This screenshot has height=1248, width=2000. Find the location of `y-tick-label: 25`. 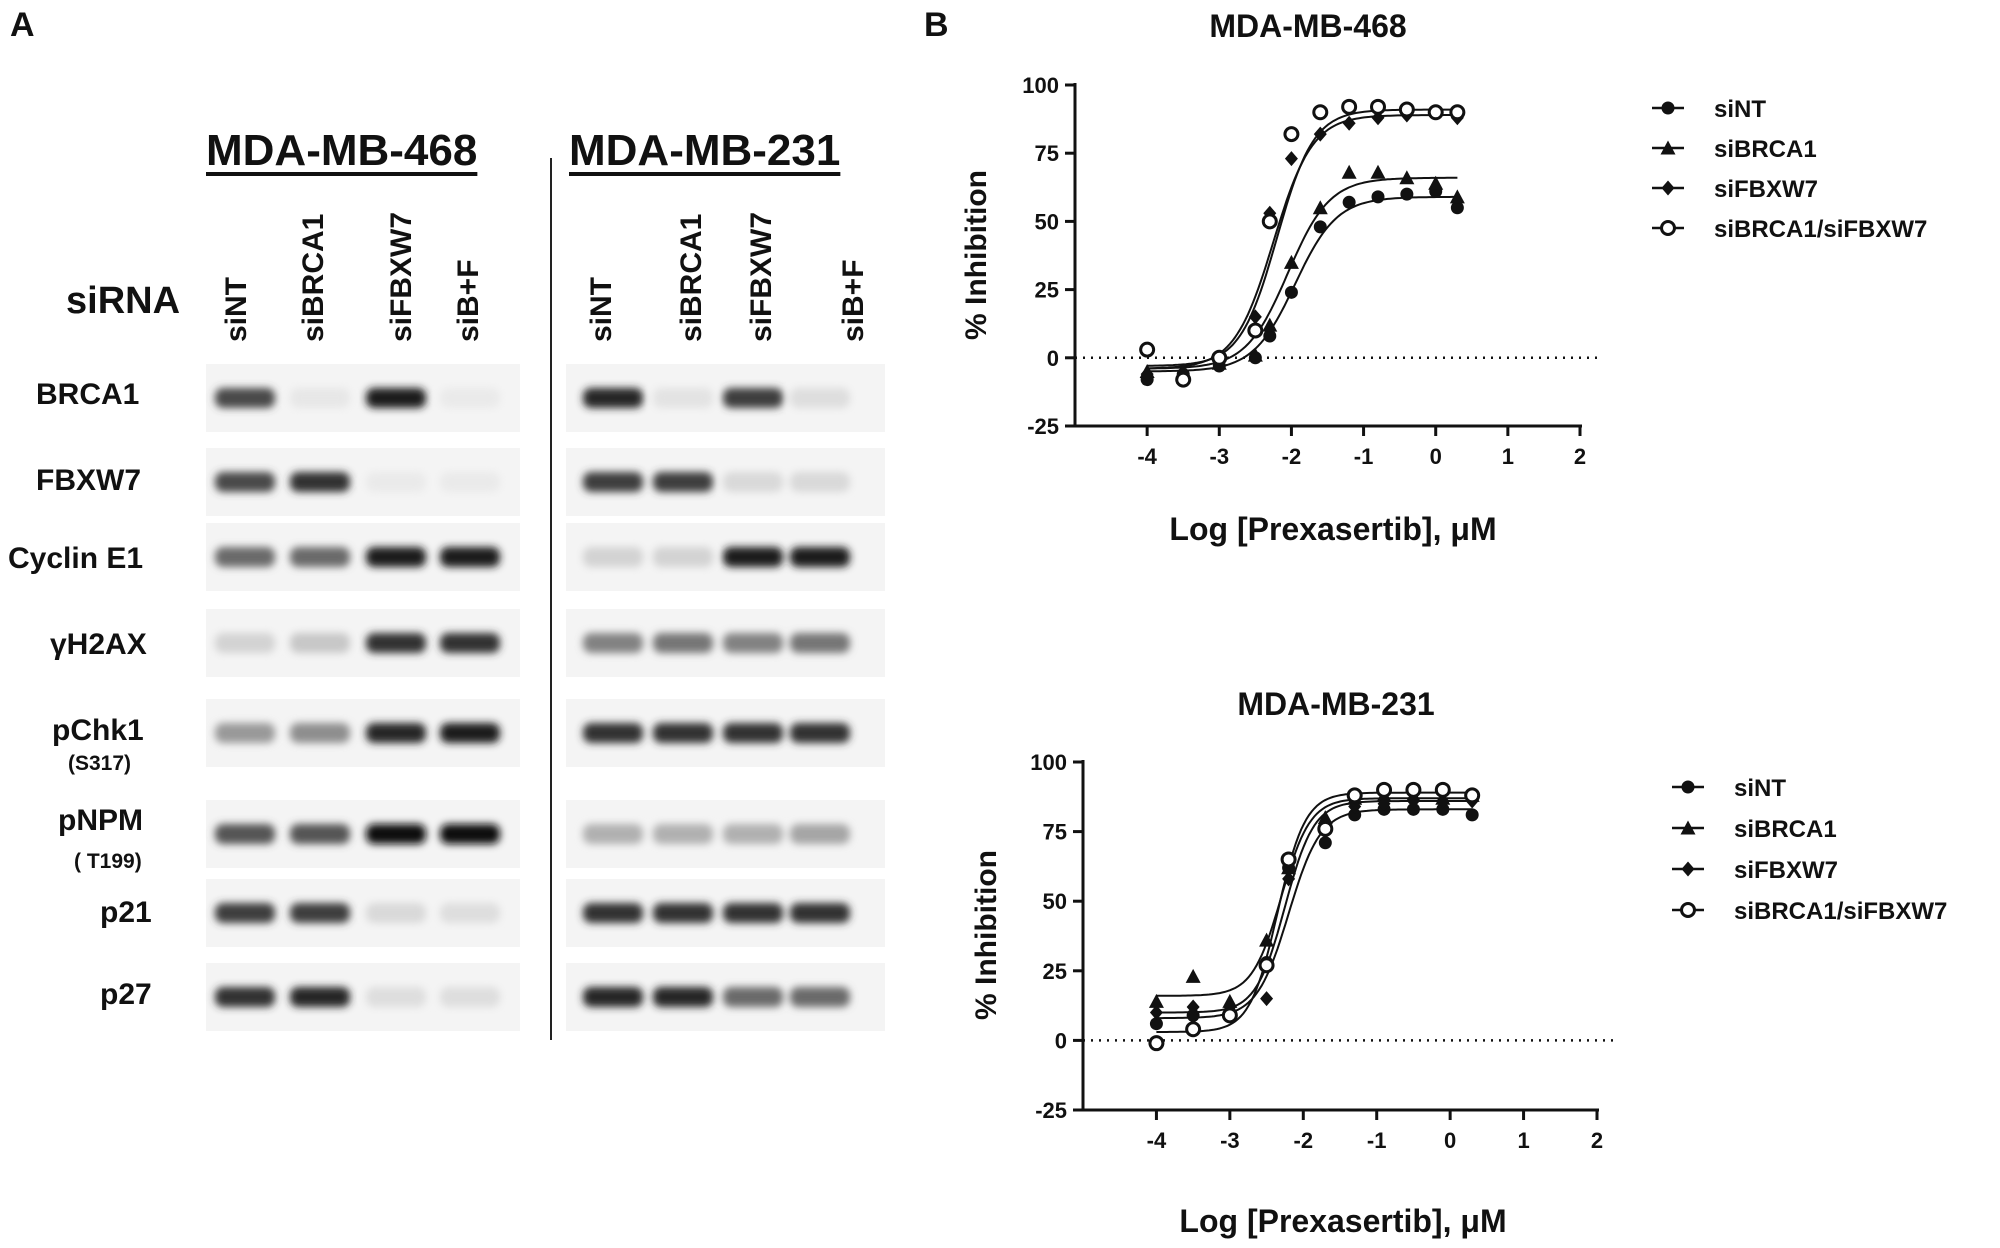

y-tick-label: 25 is located at coordinates (1055, 971).